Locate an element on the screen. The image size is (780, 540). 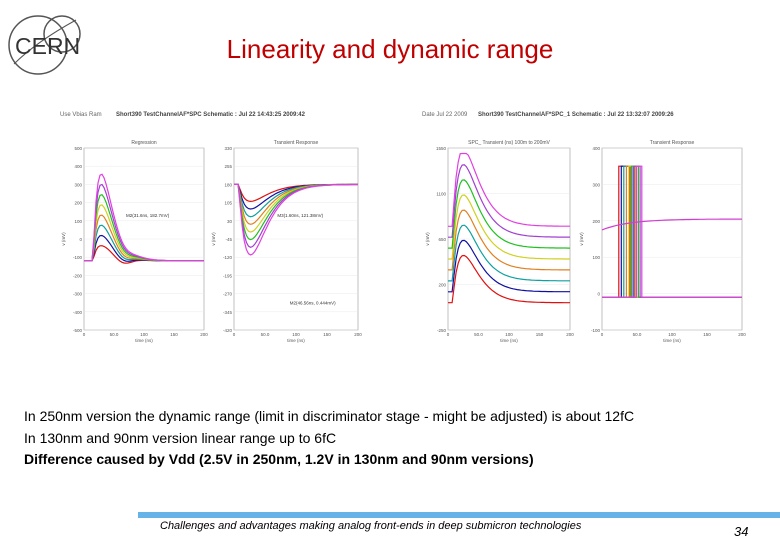
plot-frame is located at coordinates (672, 239).